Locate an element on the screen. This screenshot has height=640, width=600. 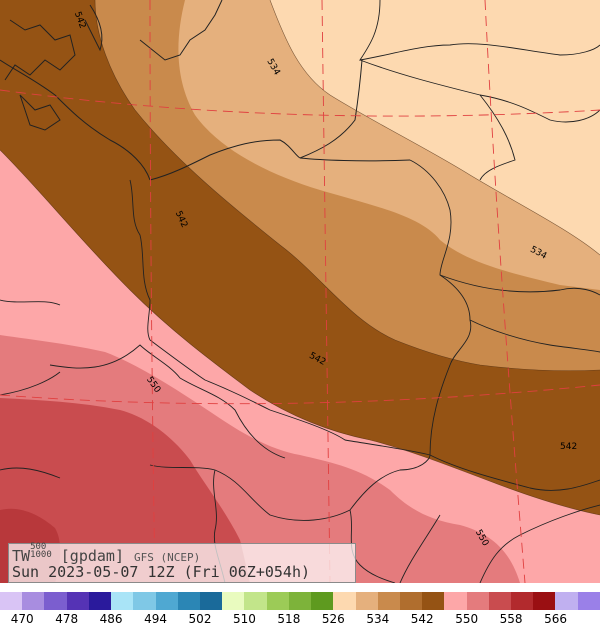
legend-labels: 470 478 486 494 502 510 518 526 534 542 550 558 566 is located at coordinates (300, 620).